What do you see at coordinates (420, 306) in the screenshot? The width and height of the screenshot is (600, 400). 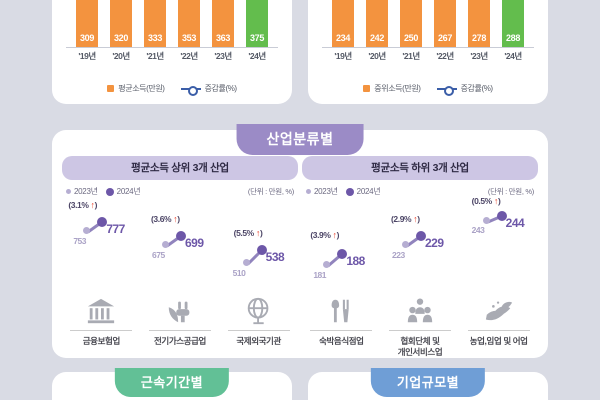 I see `people-icon` at bounding box center [420, 306].